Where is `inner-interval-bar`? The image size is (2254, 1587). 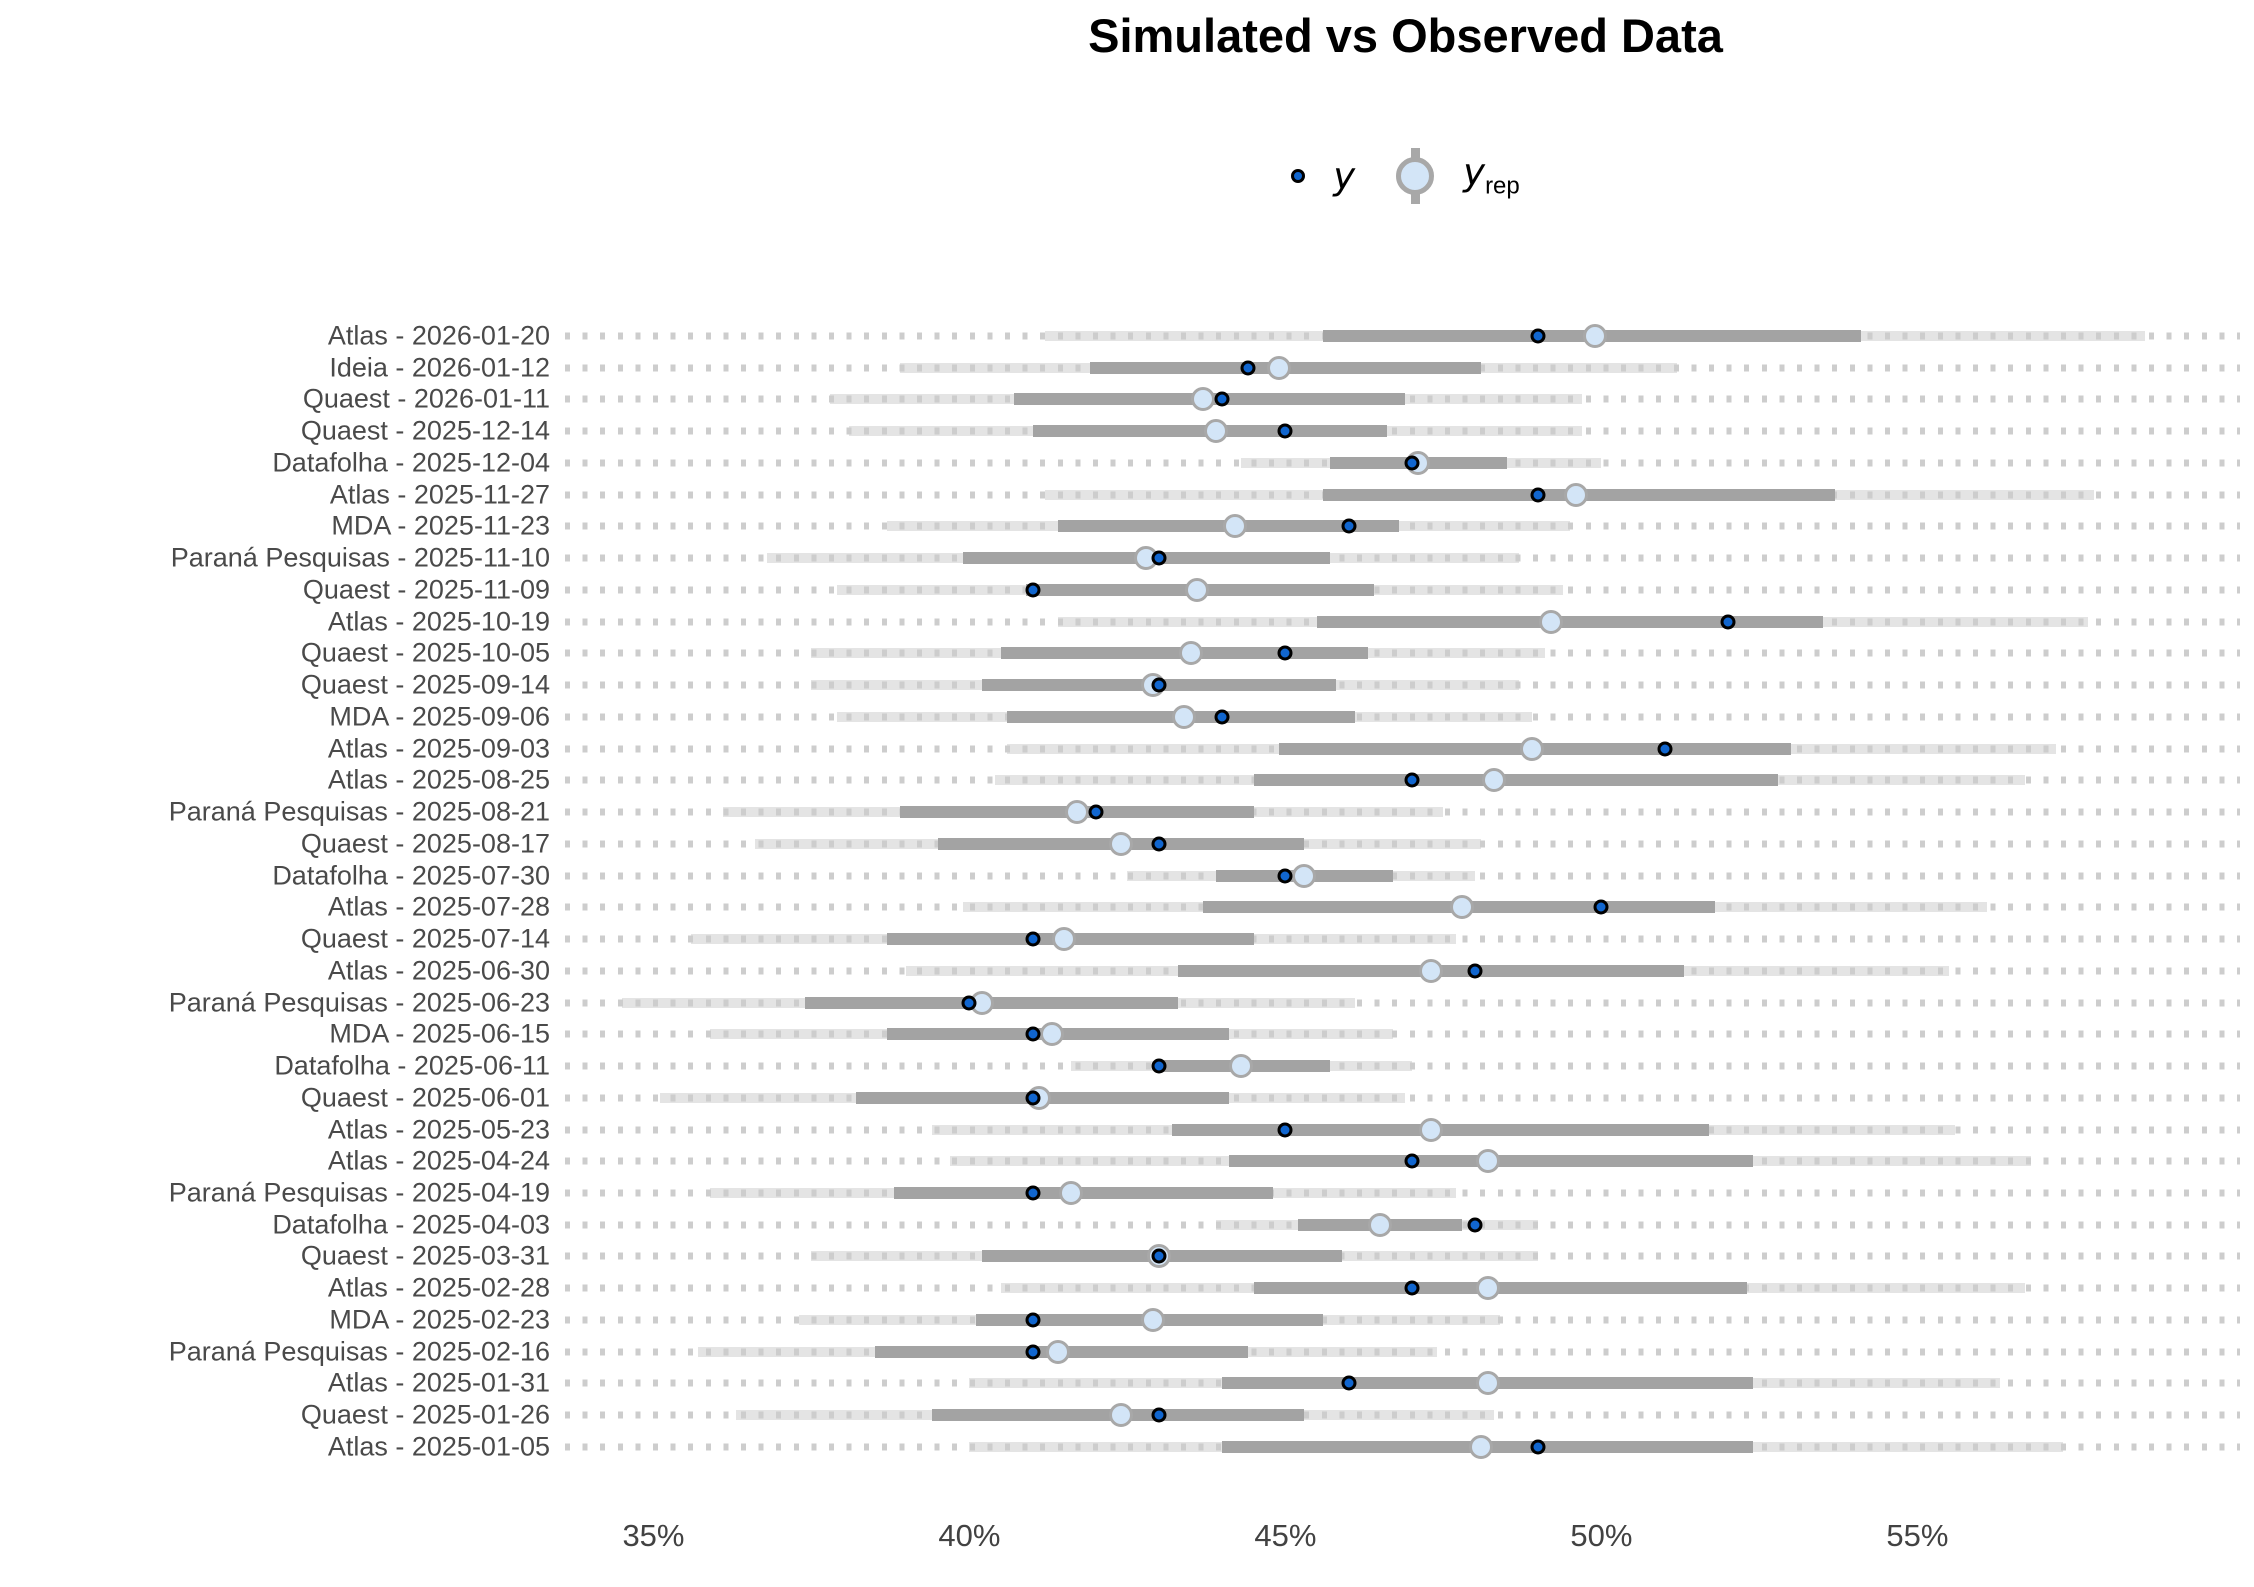 inner-interval-bar is located at coordinates (1500, 1288).